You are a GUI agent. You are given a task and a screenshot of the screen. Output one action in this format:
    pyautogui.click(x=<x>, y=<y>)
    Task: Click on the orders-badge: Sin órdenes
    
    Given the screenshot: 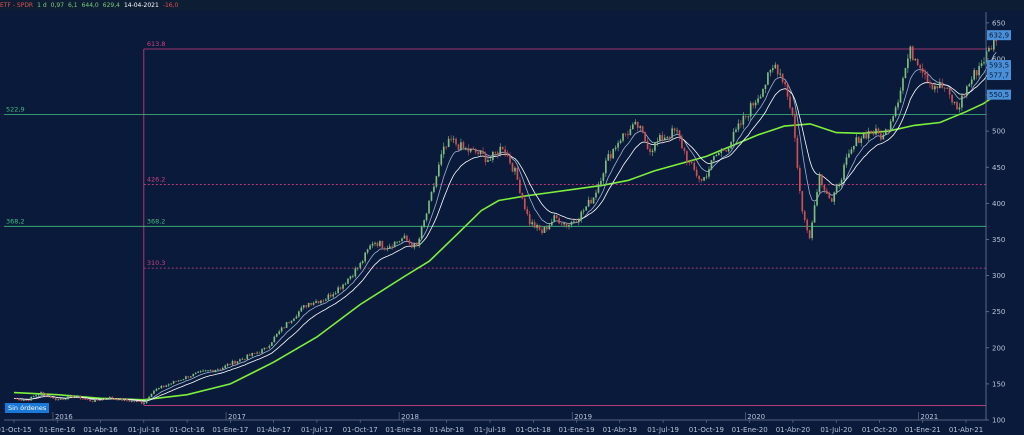 What is the action you would take?
    pyautogui.click(x=27, y=408)
    